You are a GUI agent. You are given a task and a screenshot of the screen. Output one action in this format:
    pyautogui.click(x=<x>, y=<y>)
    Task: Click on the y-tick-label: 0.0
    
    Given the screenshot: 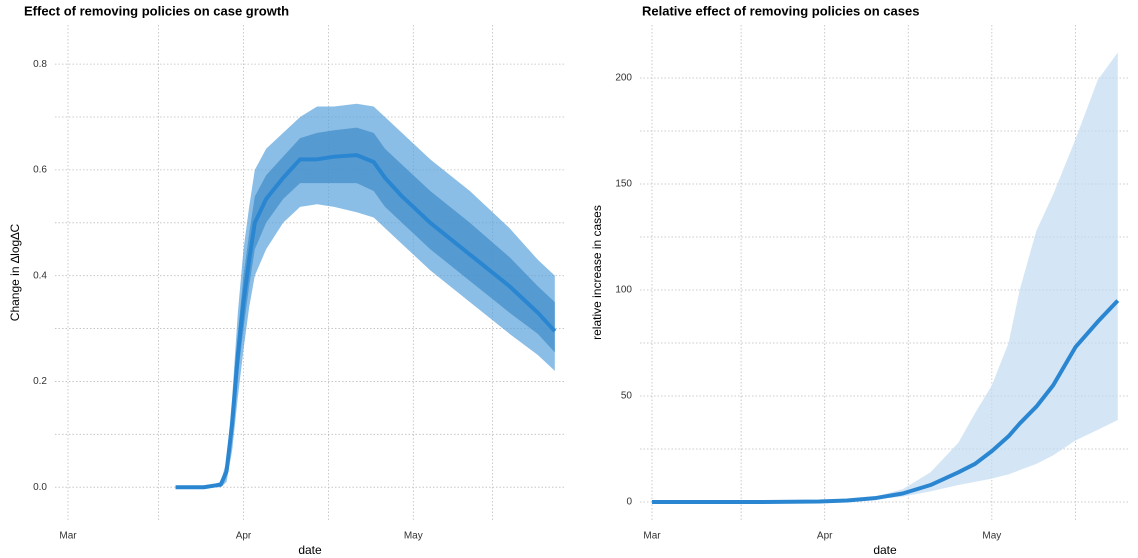 What is the action you would take?
    pyautogui.click(x=40, y=487)
    